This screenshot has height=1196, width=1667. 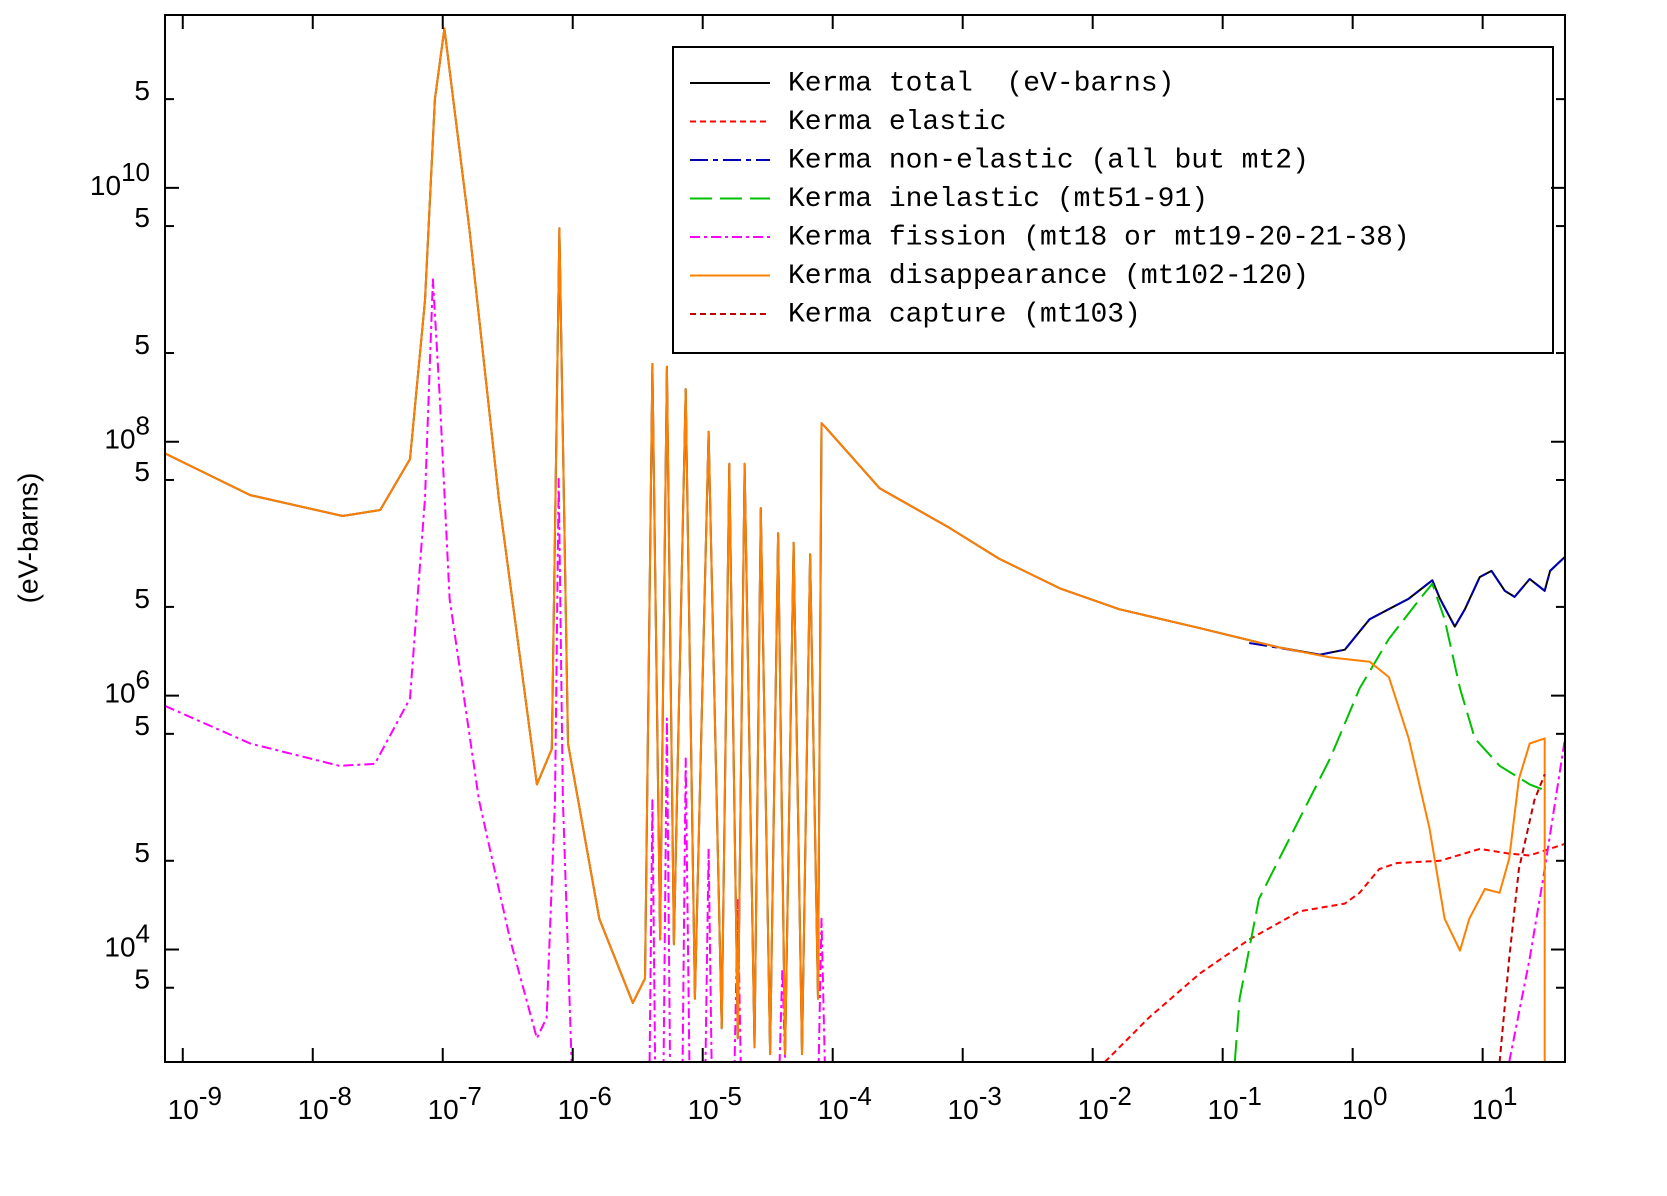 I want to click on x-tick-label: 10⁰, so click(x=1365, y=1103).